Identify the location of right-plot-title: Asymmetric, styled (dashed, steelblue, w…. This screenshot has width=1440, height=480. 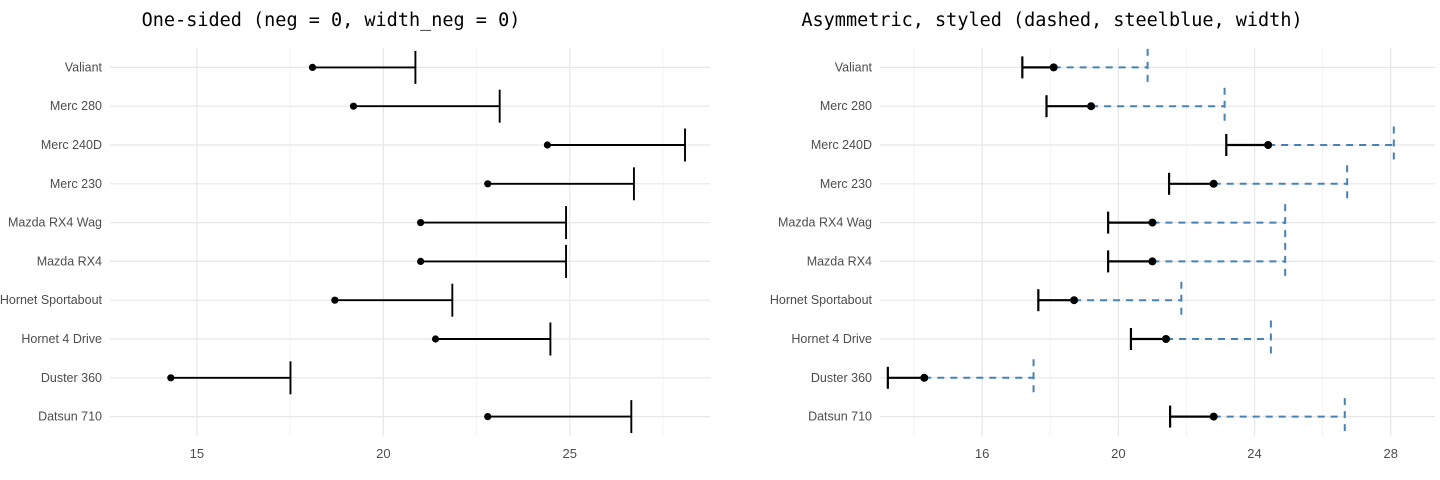
(1052, 20).